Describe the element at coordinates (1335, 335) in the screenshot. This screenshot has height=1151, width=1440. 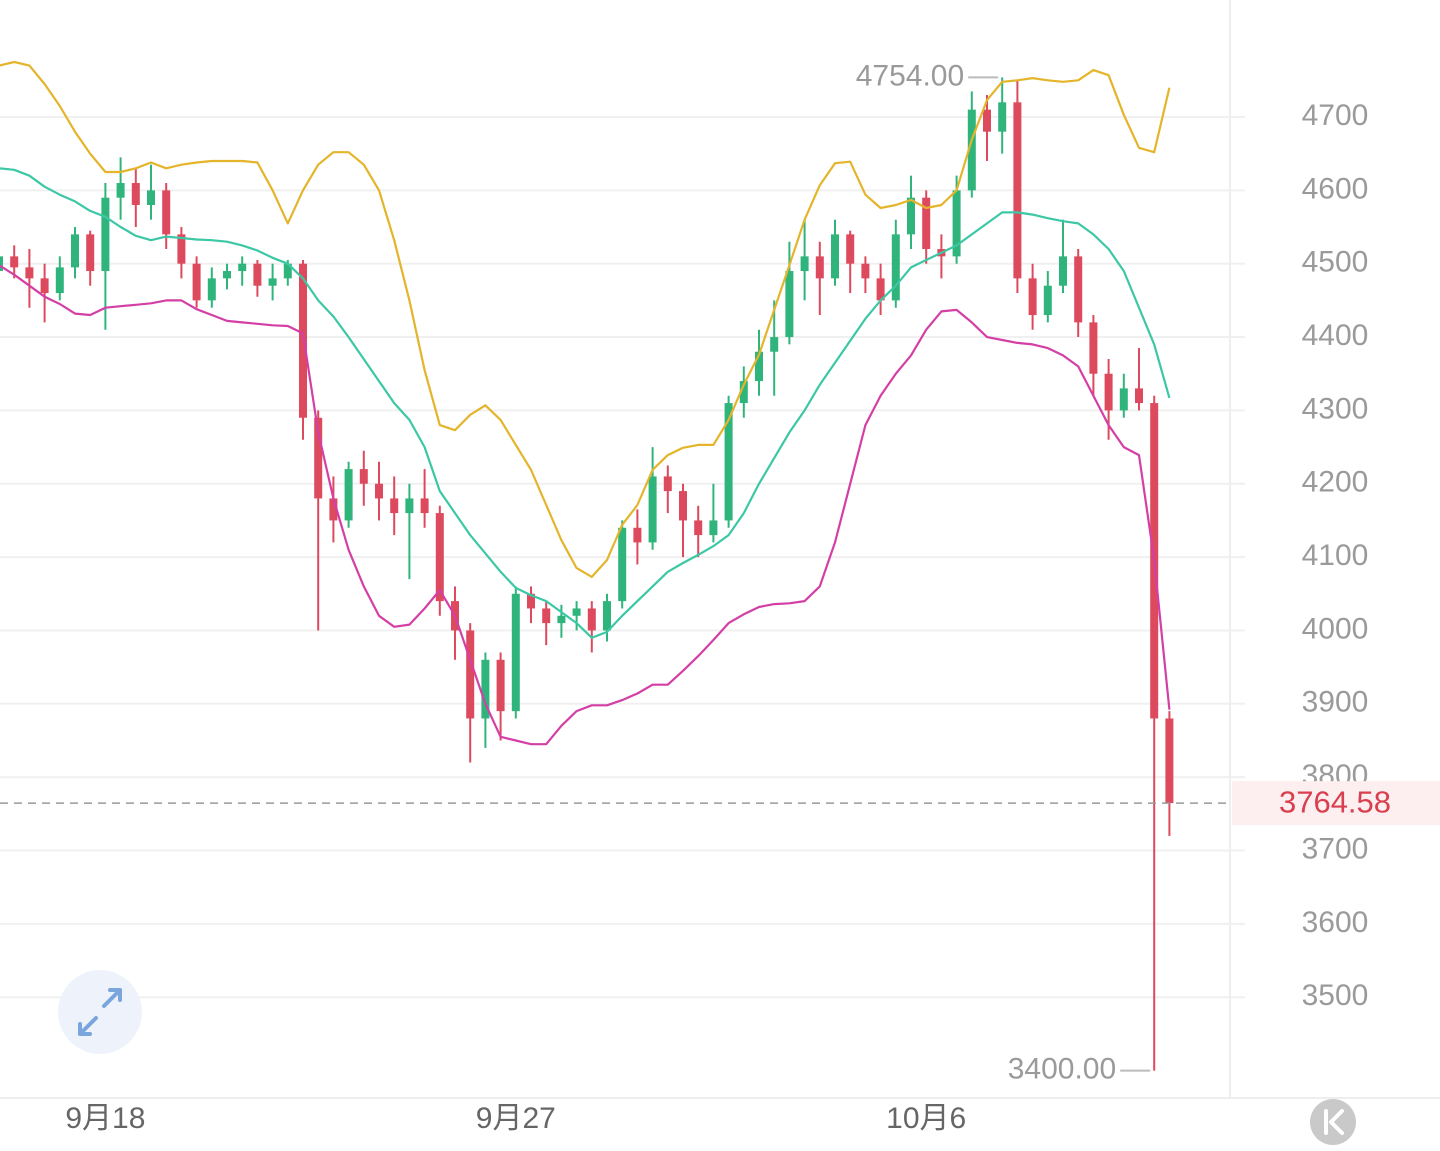
I see `y-tick-label: 4400` at that location.